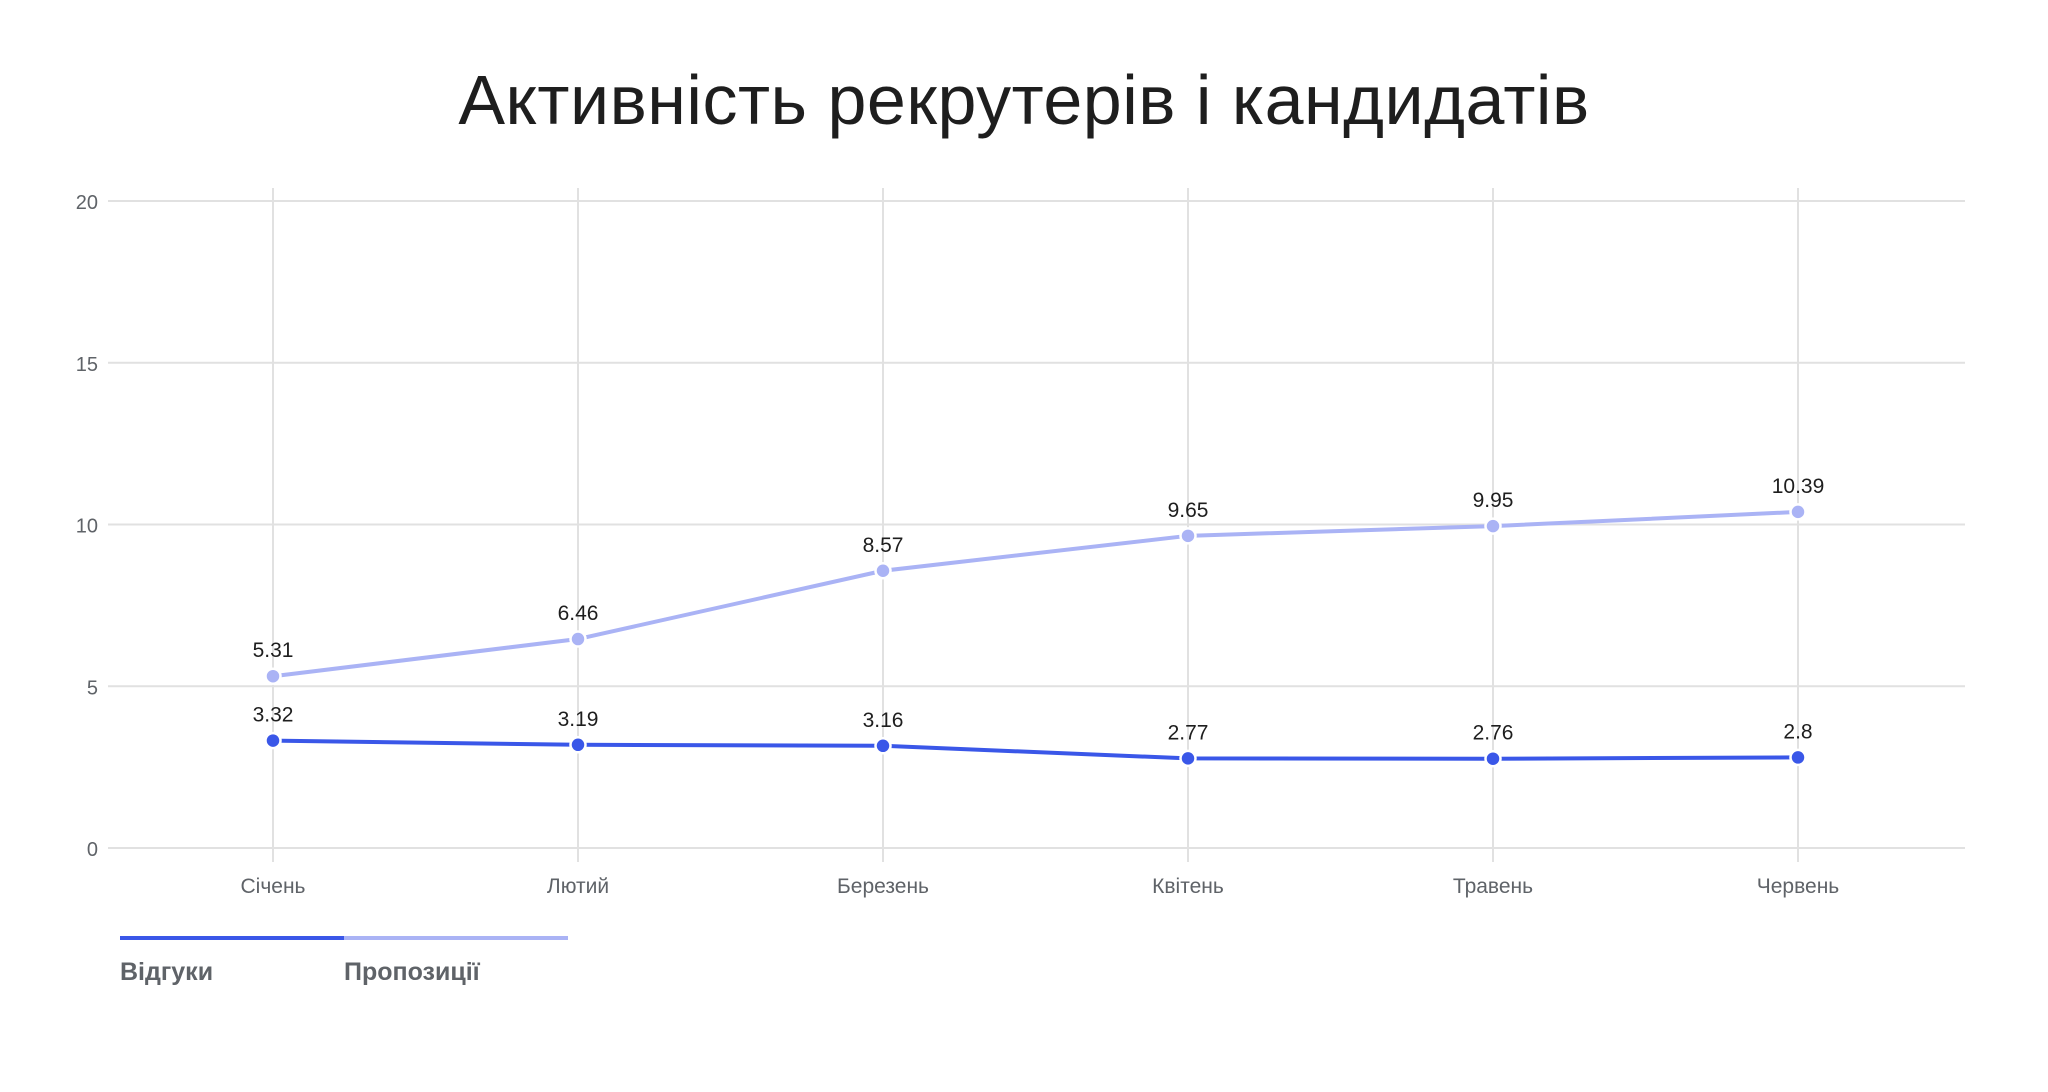  Describe the element at coordinates (87, 365) in the screenshot. I see `y-tick-label: 15` at that location.